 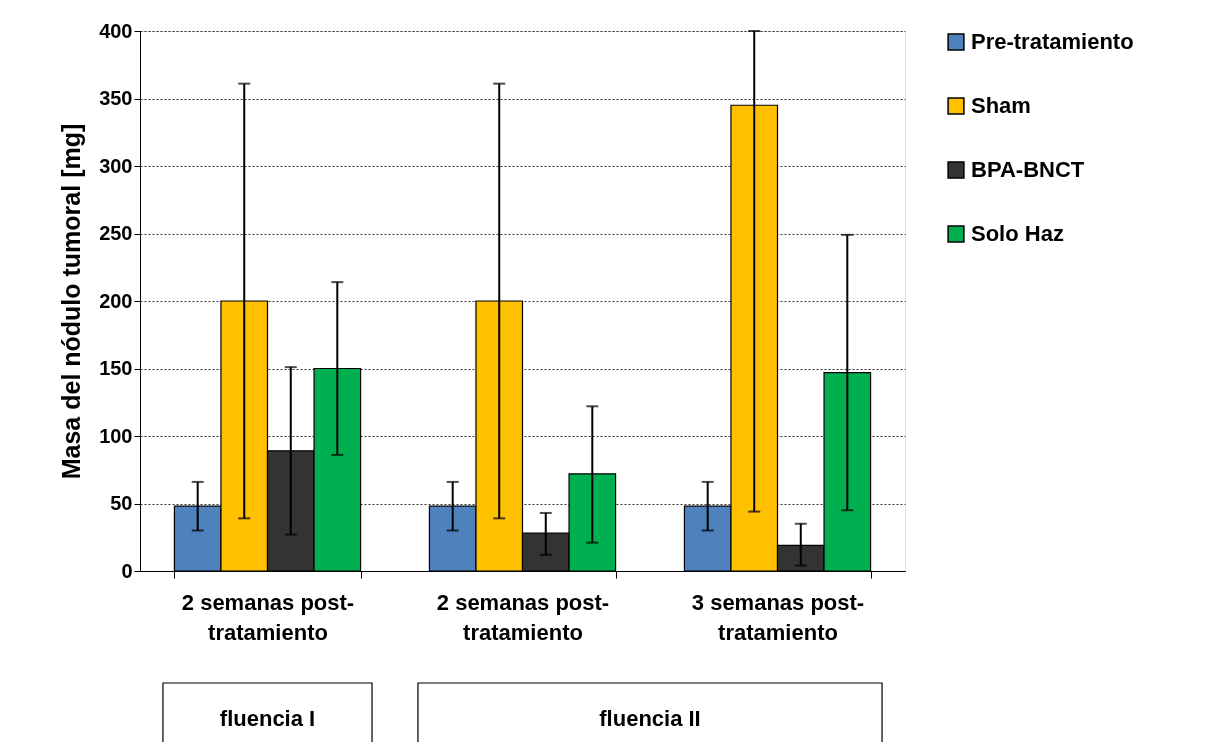 What do you see at coordinates (778, 617) in the screenshot?
I see `x-tick-label: 3 semanas post-tratamiento` at bounding box center [778, 617].